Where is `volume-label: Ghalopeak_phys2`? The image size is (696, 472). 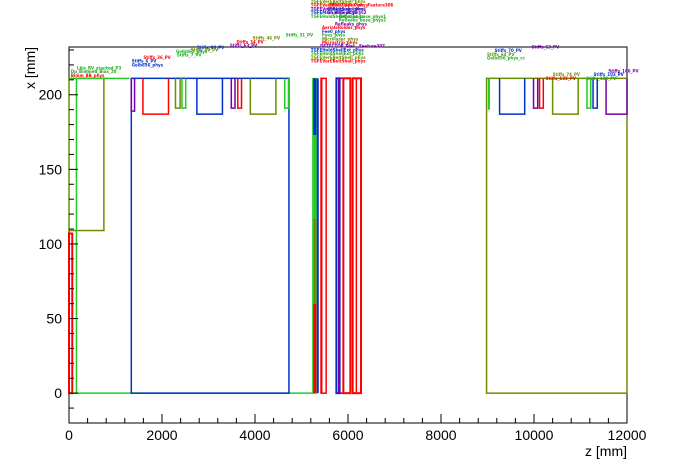
volume-label: Ghalopeak_phys2 is located at coordinates (347, 12).